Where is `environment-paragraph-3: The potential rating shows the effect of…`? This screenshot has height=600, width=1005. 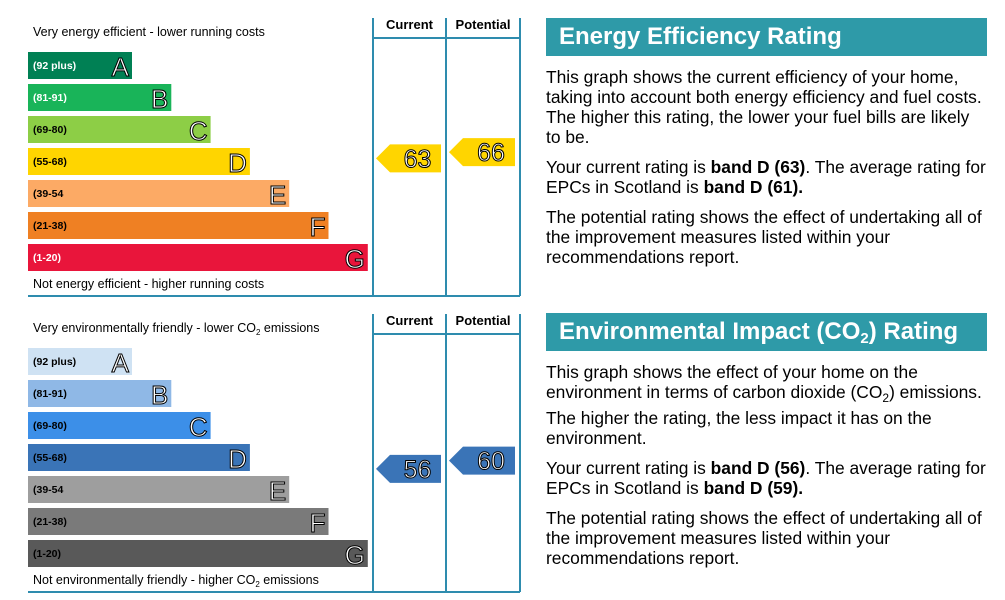
environment-paragraph-3: The potential rating shows the effect of… is located at coordinates (764, 538).